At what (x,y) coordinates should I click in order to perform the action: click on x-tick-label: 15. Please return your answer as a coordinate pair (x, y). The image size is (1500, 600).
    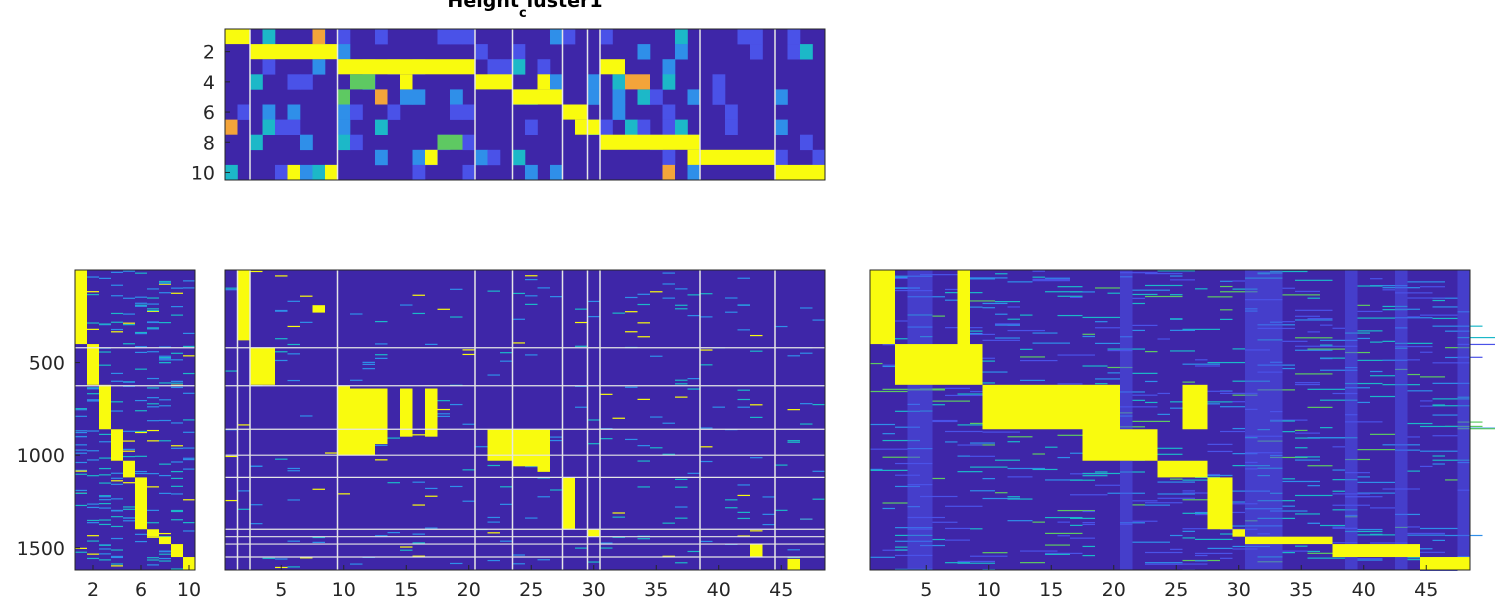
    Looking at the image, I should click on (406, 589).